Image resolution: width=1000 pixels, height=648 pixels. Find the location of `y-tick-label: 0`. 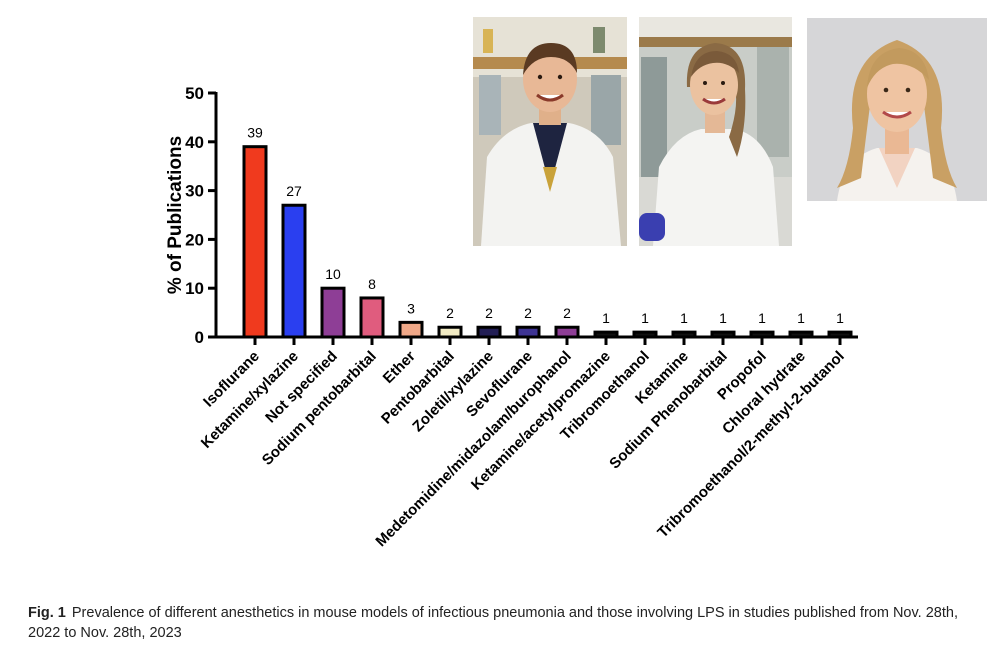

y-tick-label: 0 is located at coordinates (199, 337).